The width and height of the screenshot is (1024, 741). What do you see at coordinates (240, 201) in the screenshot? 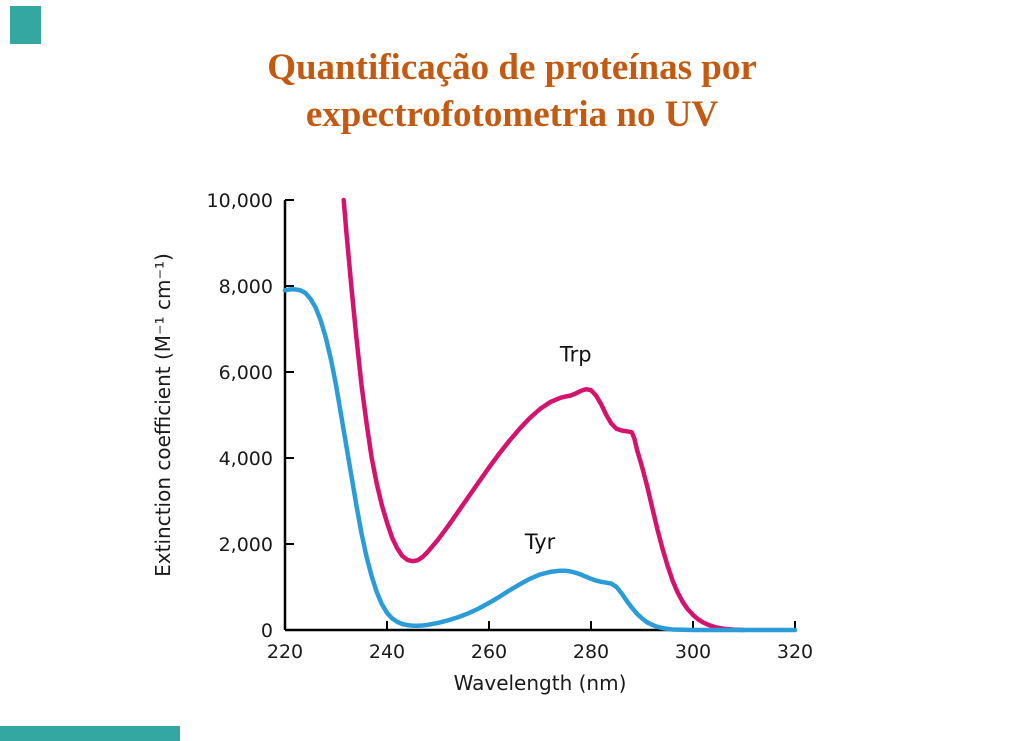
I see `y-tick-label: 10,000` at bounding box center [240, 201].